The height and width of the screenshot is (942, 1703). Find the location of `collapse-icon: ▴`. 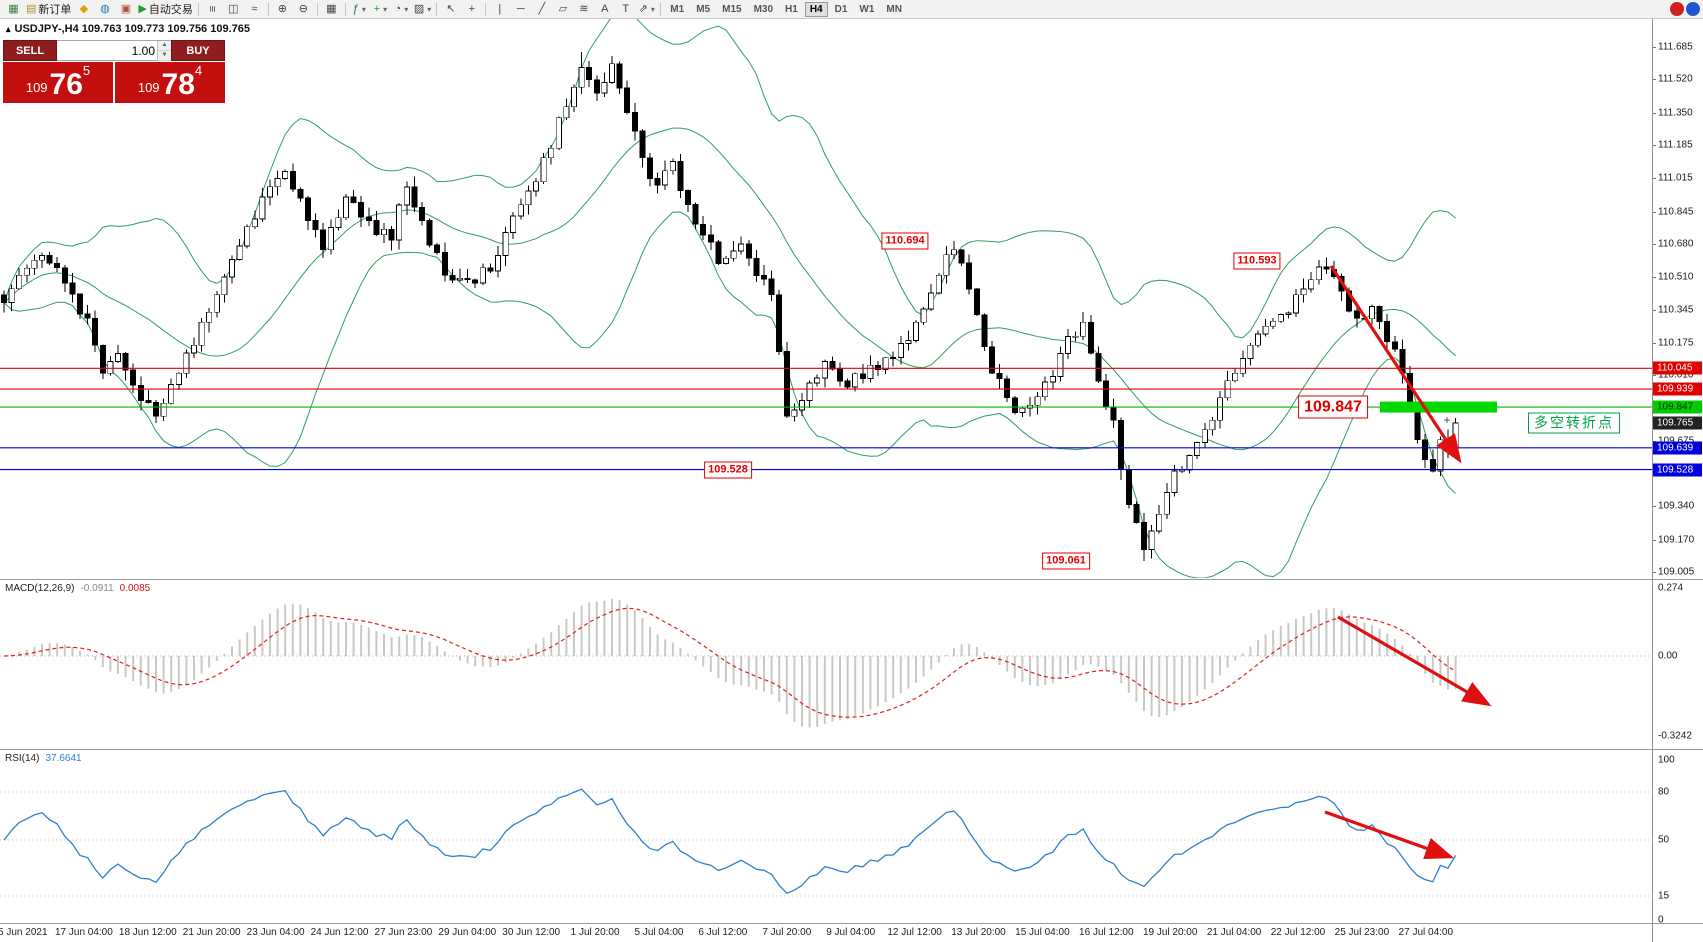

collapse-icon: ▴ is located at coordinates (8, 28).